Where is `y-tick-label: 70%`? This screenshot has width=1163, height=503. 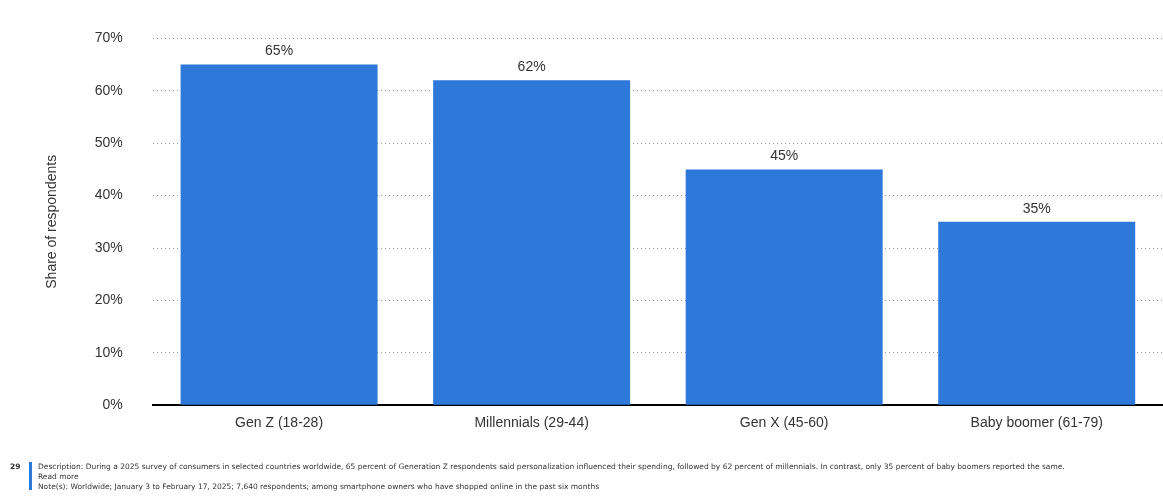
y-tick-label: 70% is located at coordinates (108, 37).